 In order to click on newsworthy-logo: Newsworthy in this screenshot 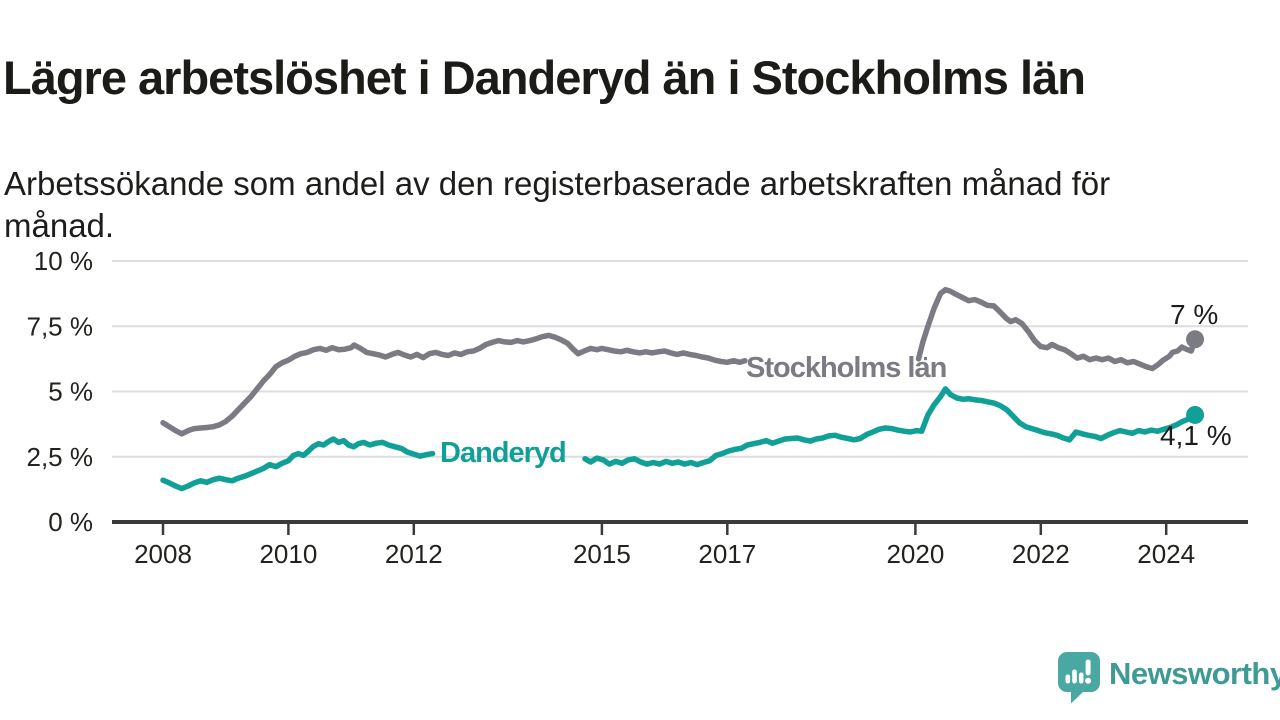, I will do `click(1169, 678)`.